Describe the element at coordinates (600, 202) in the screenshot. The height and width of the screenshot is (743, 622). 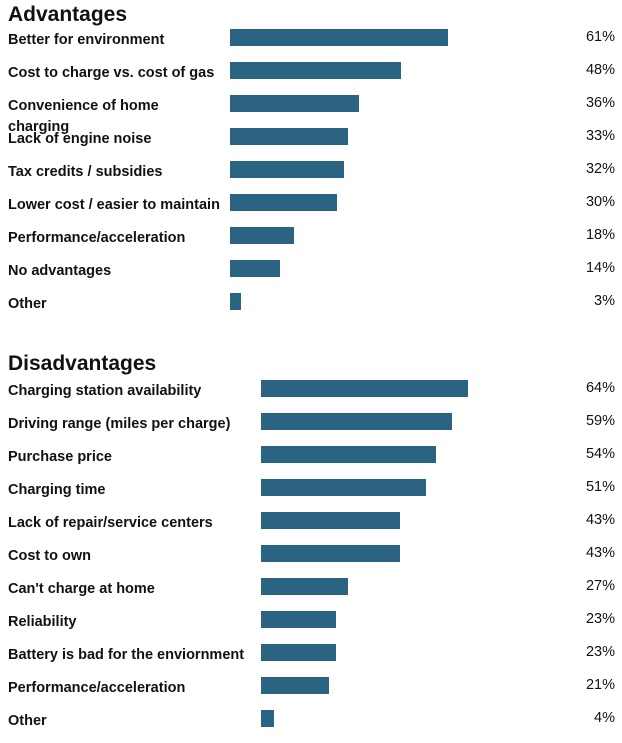
I see `adv-value-label: 30%` at that location.